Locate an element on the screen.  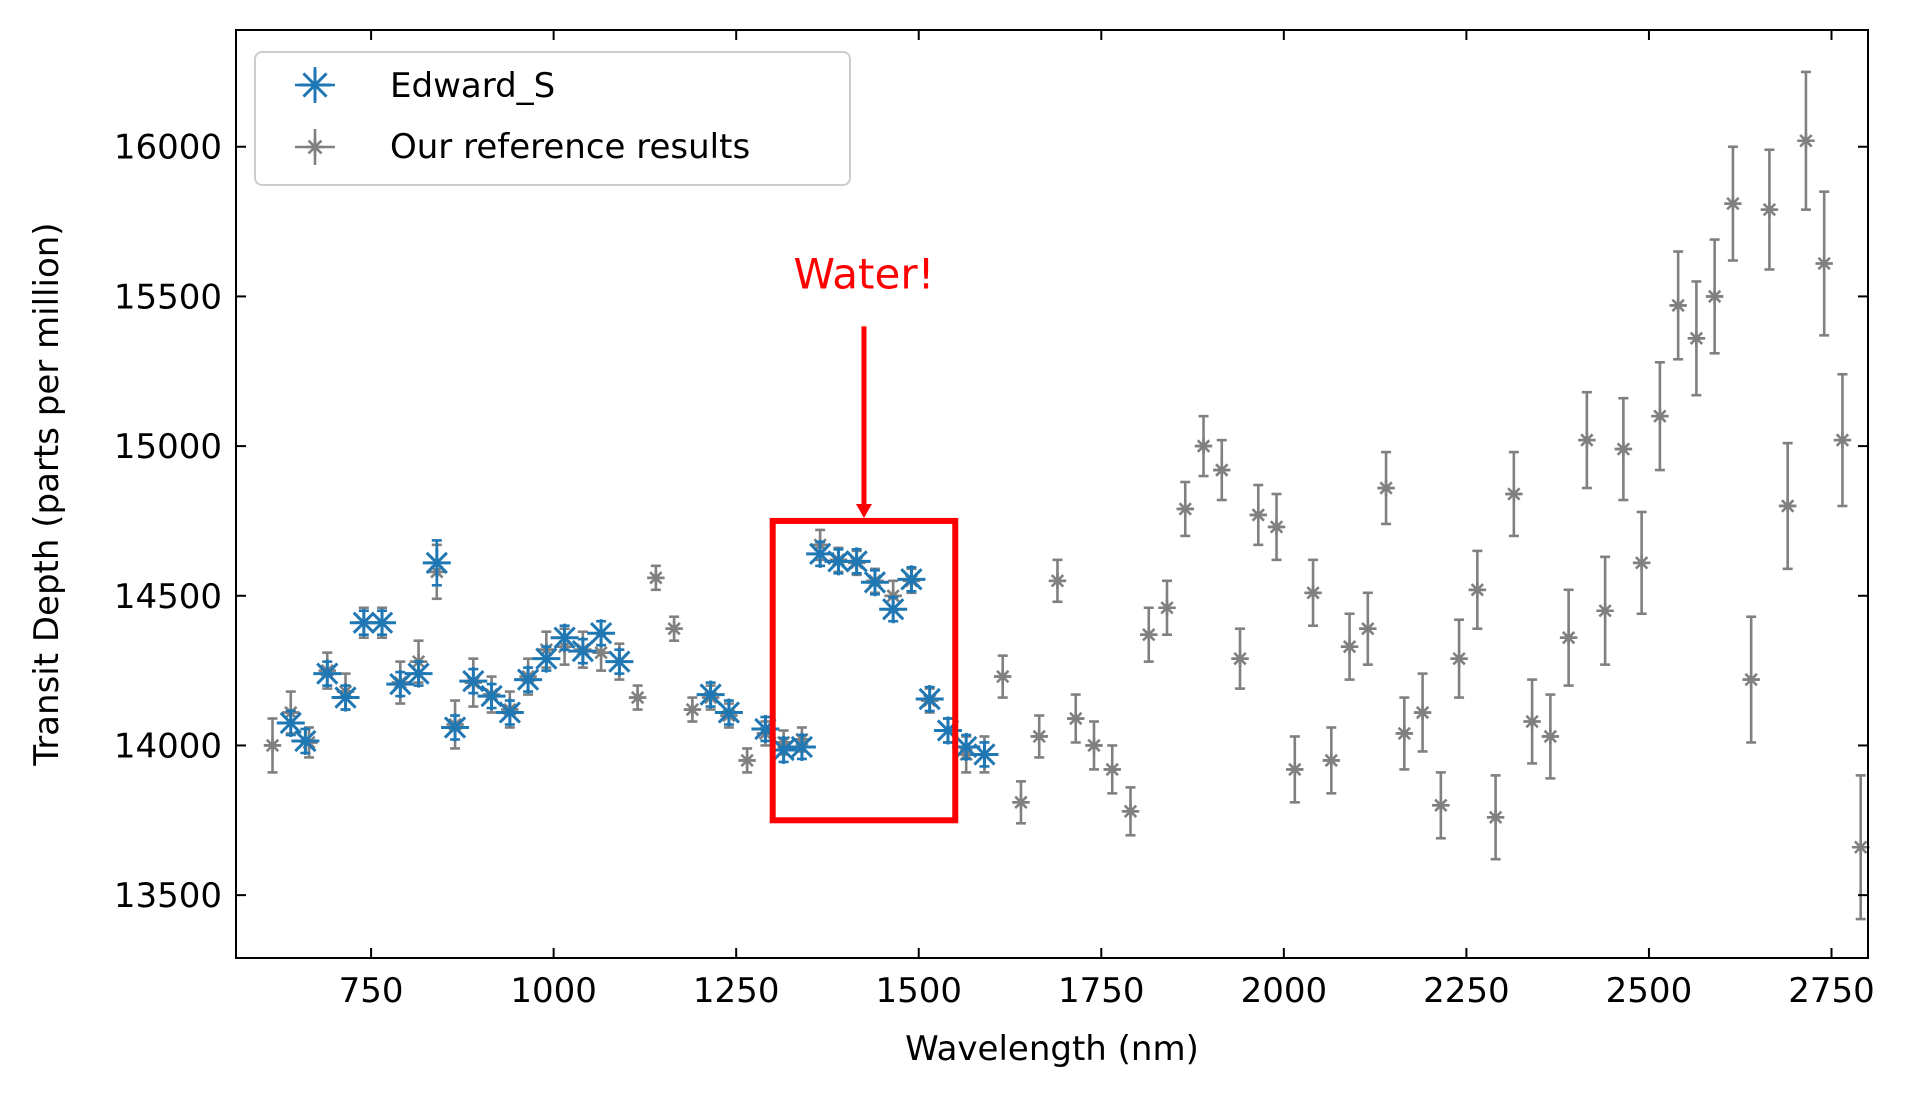
legend-marker-edward-s is located at coordinates (315, 85).